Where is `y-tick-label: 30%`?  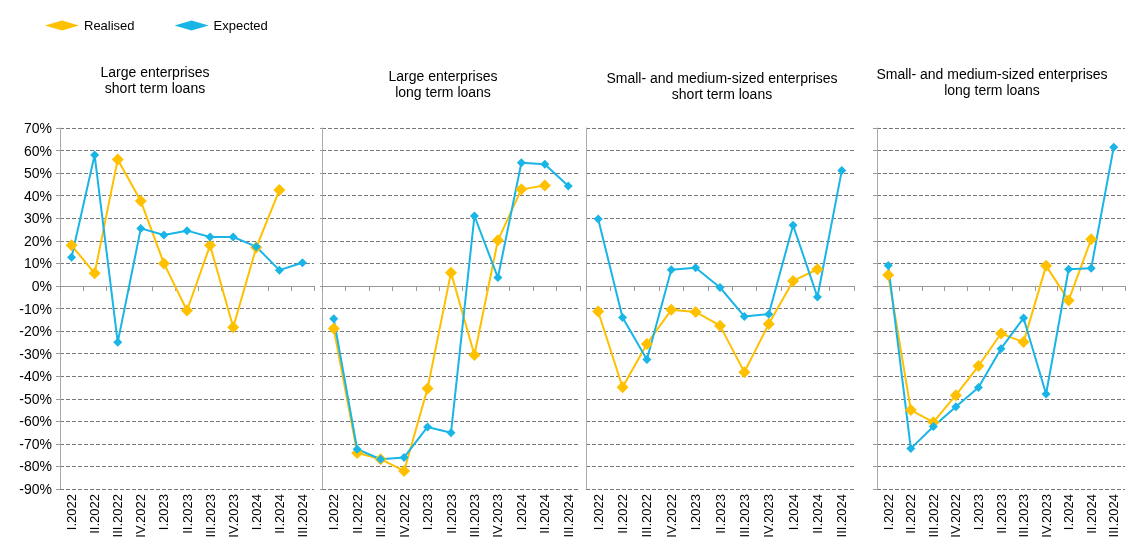
y-tick-label: 30% is located at coordinates (37, 218).